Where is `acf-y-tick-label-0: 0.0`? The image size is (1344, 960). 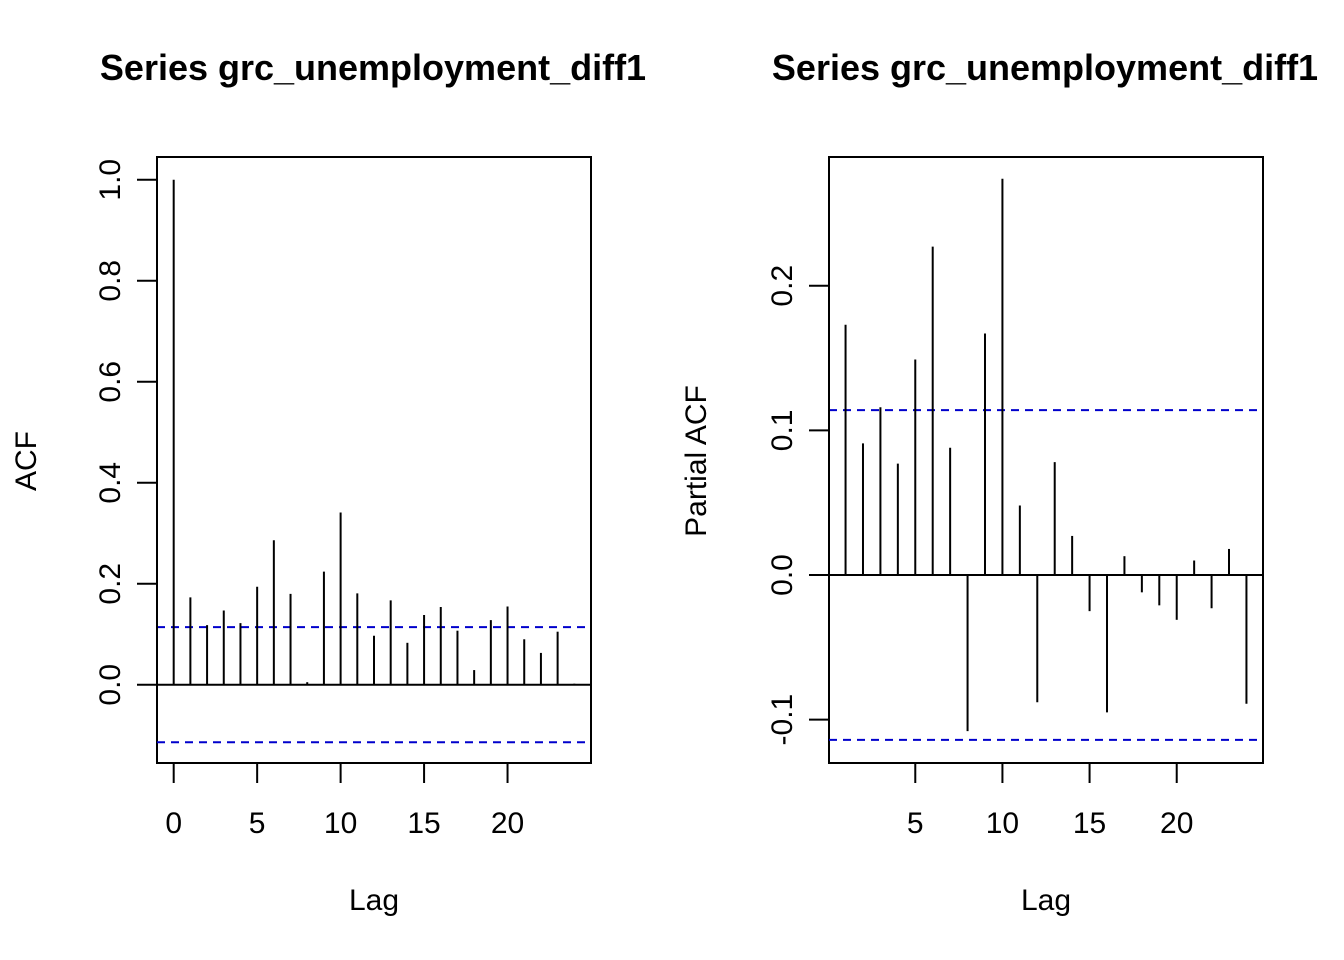
acf-y-tick-label-0: 0.0 is located at coordinates (110, 685).